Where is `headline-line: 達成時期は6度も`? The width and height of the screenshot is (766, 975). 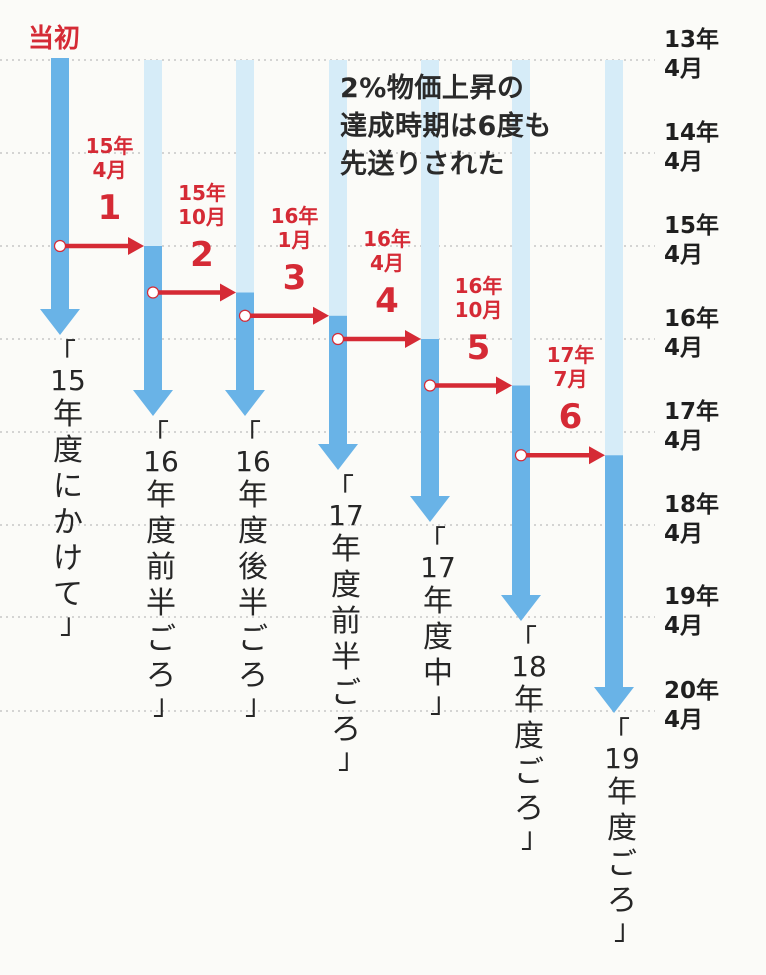
headline-line: 達成時期は6度も is located at coordinates (446, 126).